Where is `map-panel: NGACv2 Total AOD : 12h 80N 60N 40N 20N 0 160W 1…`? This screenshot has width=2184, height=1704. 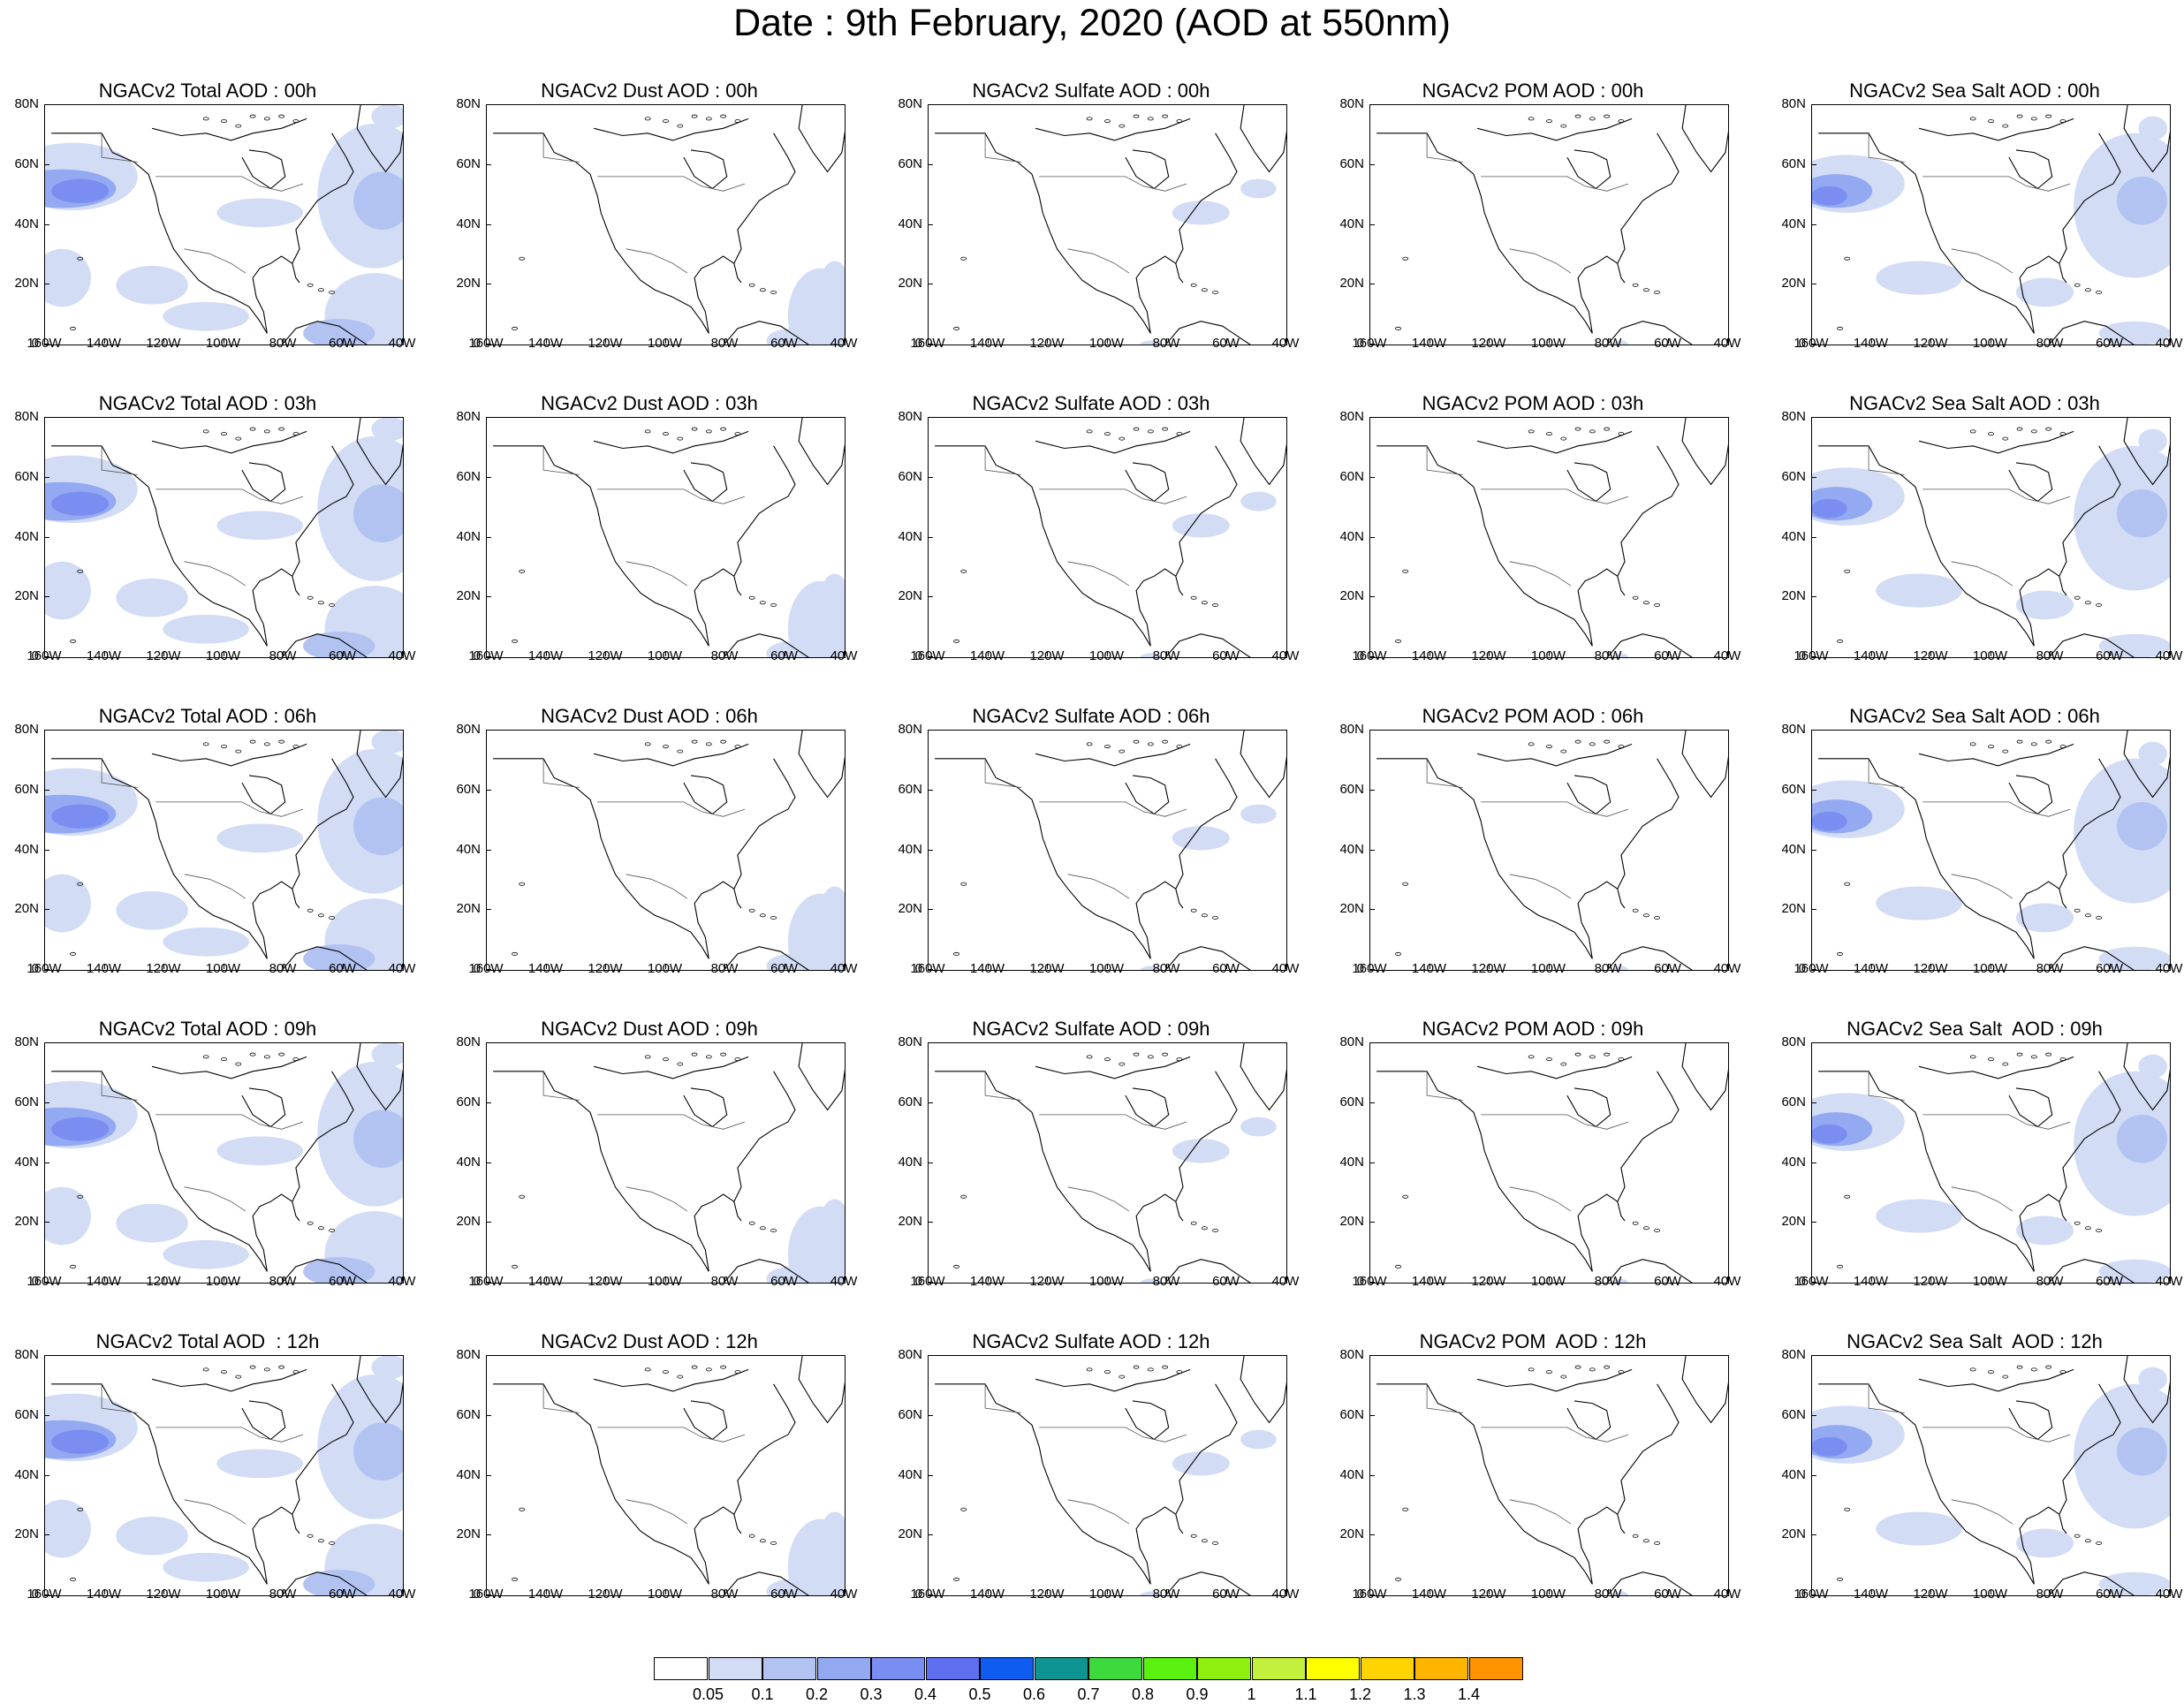
map-panel: NGACv2 Total AOD : 12h 80N 60N 40N 20N 0 160W 1… is located at coordinates (207, 1485).